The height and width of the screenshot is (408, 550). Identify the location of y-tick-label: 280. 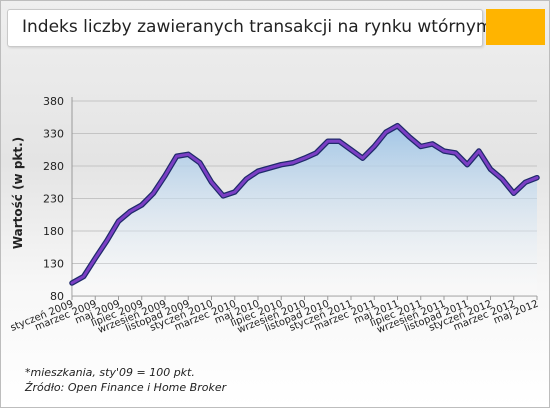
(53, 166).